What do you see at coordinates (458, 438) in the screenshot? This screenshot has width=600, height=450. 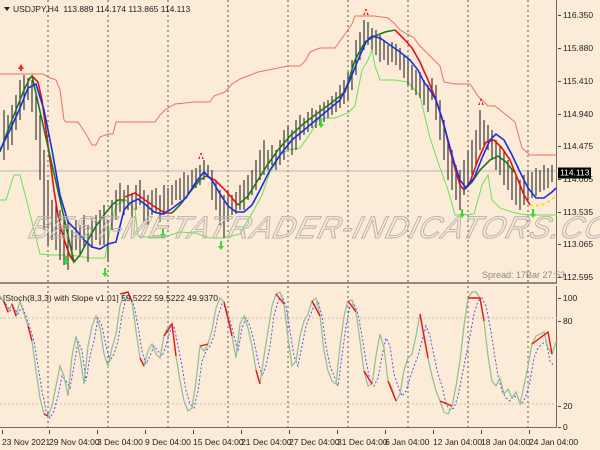 I see `time-tick: 12 Jan 04:00` at bounding box center [458, 438].